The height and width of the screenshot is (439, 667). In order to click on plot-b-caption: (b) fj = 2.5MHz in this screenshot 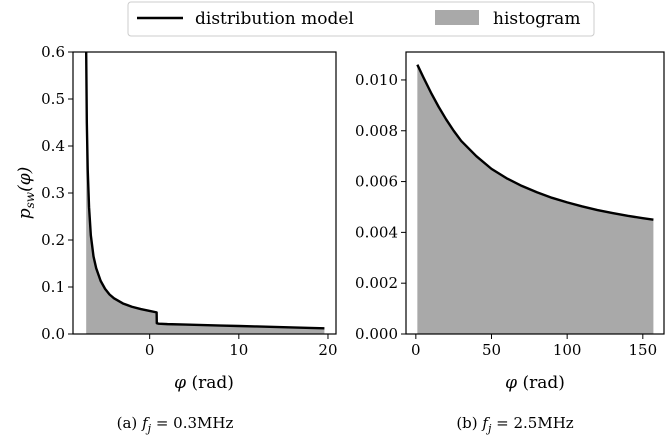, I will do `click(514, 424)`.